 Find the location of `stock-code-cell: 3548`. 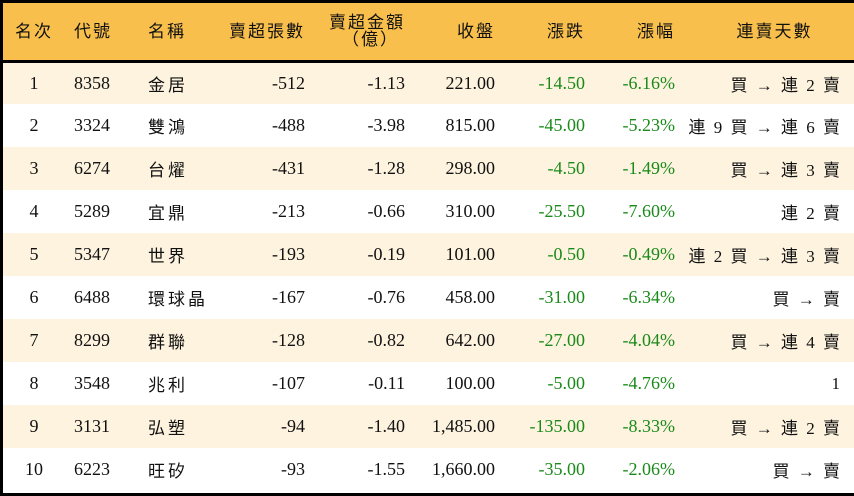

stock-code-cell: 3548 is located at coordinates (92, 383).